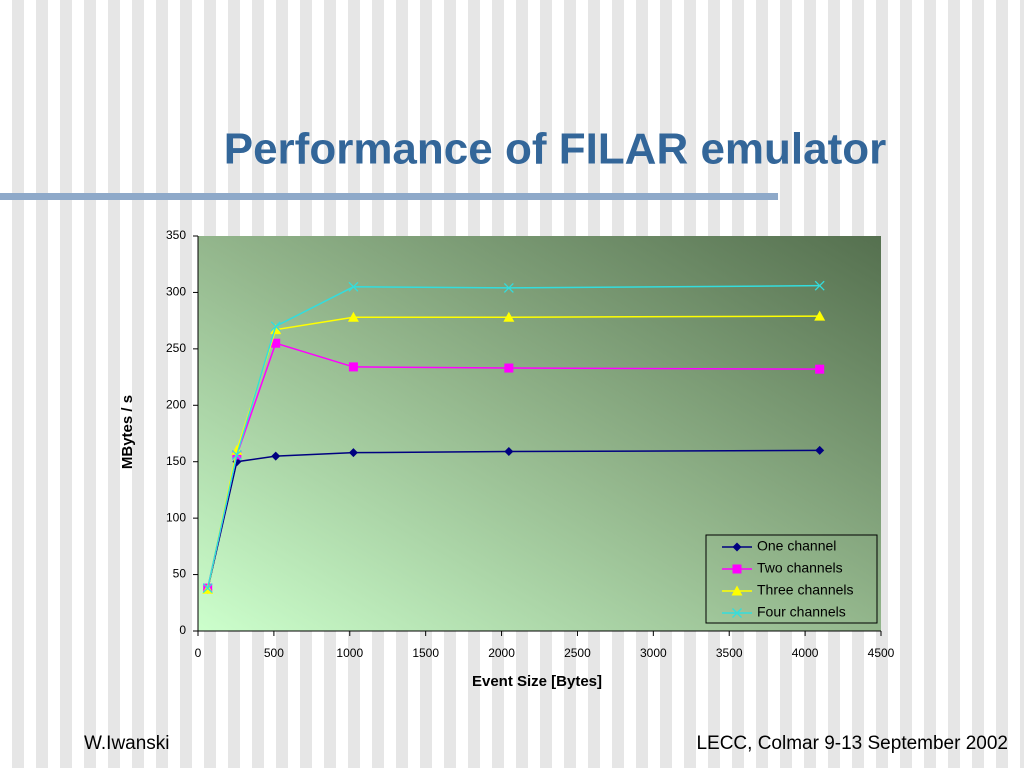  Describe the element at coordinates (555, 149) in the screenshot. I see `slide-title: Performance of FILAR emulator` at that location.